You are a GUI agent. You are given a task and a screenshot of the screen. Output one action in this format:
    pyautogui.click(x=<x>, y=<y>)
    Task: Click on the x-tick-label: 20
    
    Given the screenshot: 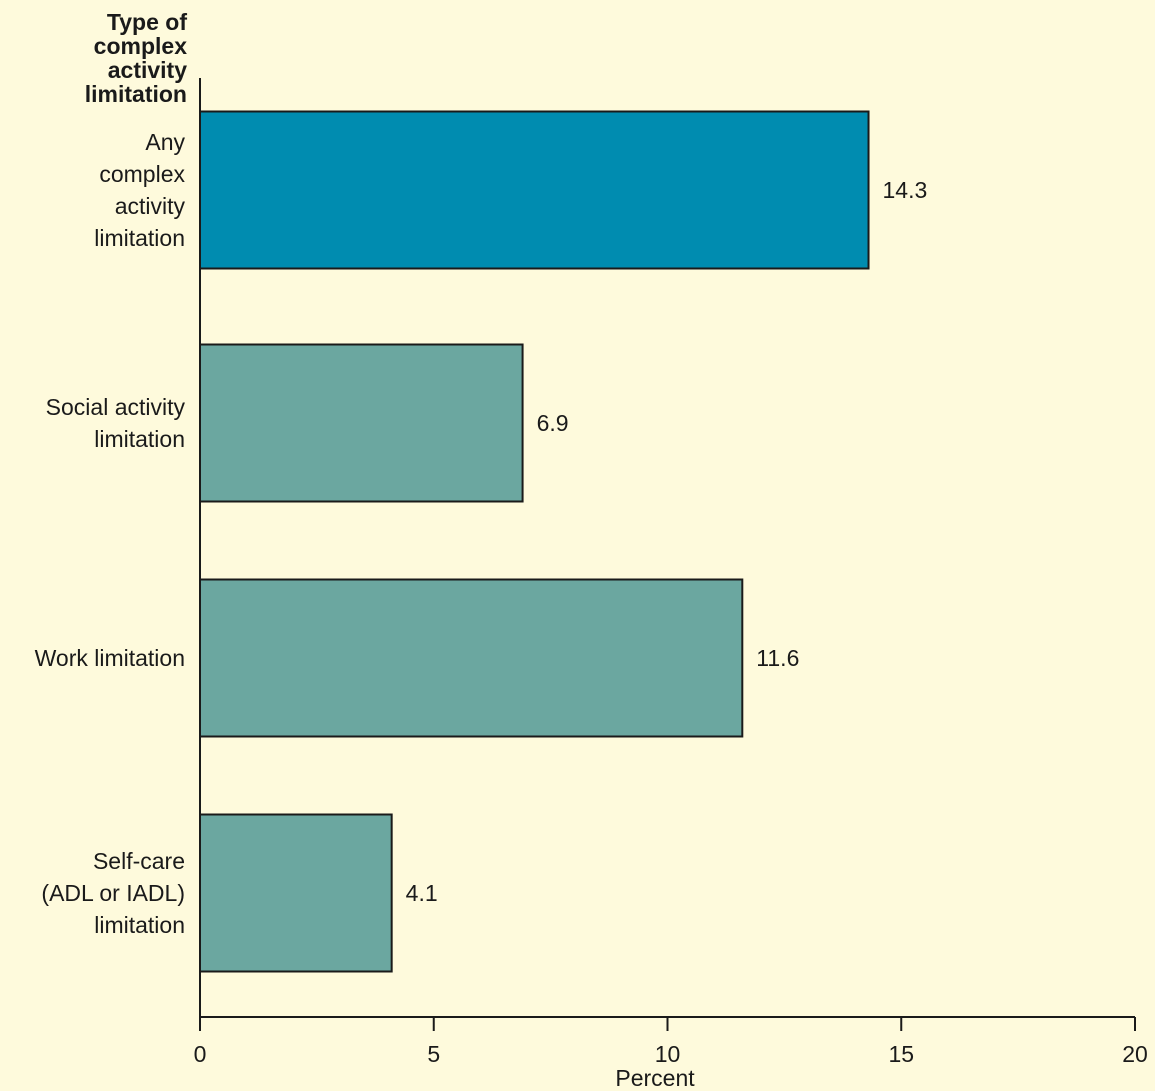 What is the action you would take?
    pyautogui.click(x=1135, y=1054)
    